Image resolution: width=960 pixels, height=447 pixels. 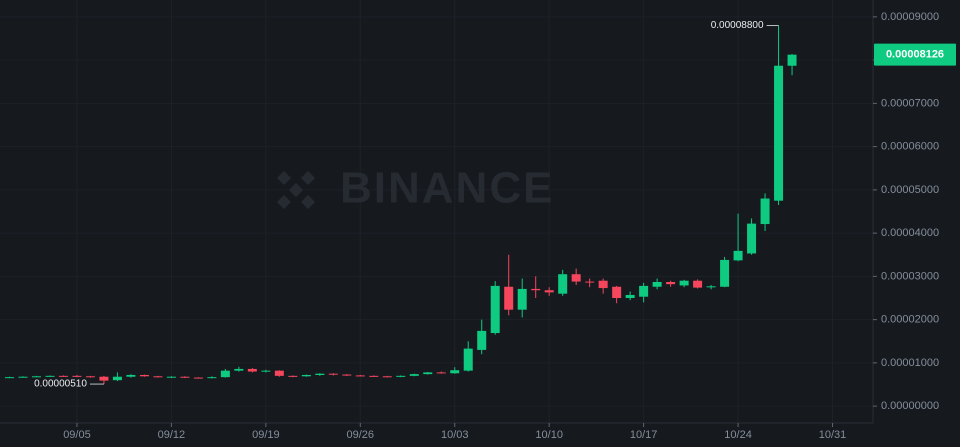 I want to click on x-tick-label: 10/03, so click(x=455, y=435).